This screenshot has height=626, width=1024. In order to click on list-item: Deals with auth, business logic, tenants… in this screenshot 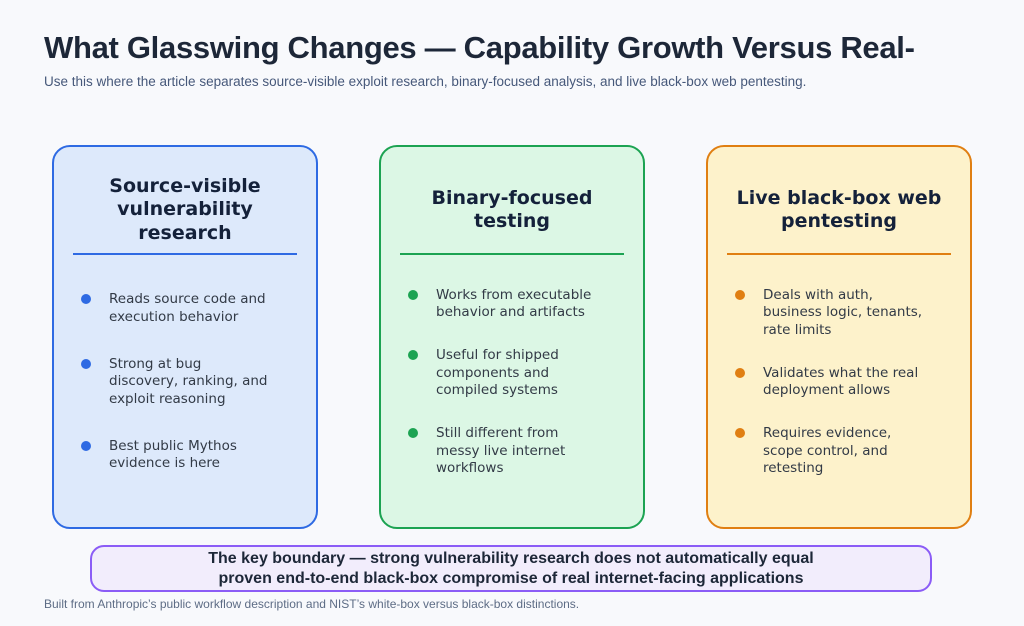, I will do `click(843, 313)`.